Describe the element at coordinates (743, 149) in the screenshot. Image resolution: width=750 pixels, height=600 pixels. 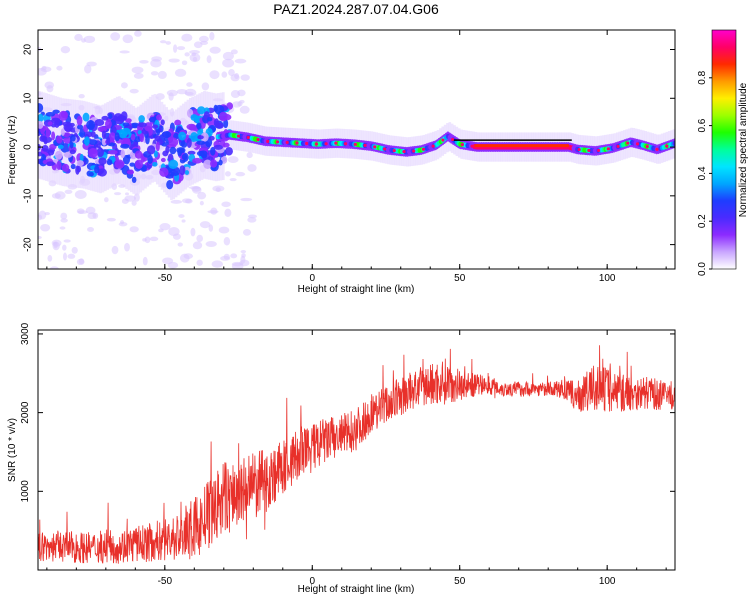
I see `colorbar-label: Normalized spectral amplitude` at that location.